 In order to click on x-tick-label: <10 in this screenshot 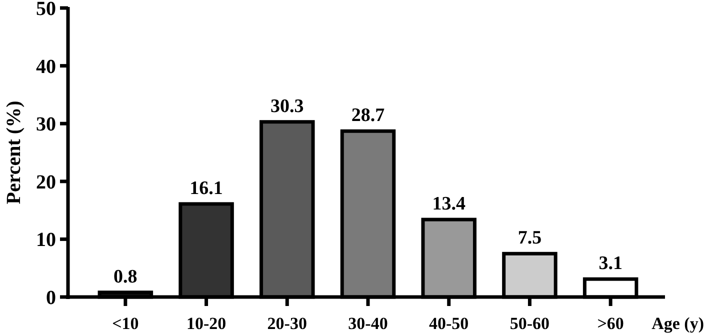, I will do `click(125, 323)`.